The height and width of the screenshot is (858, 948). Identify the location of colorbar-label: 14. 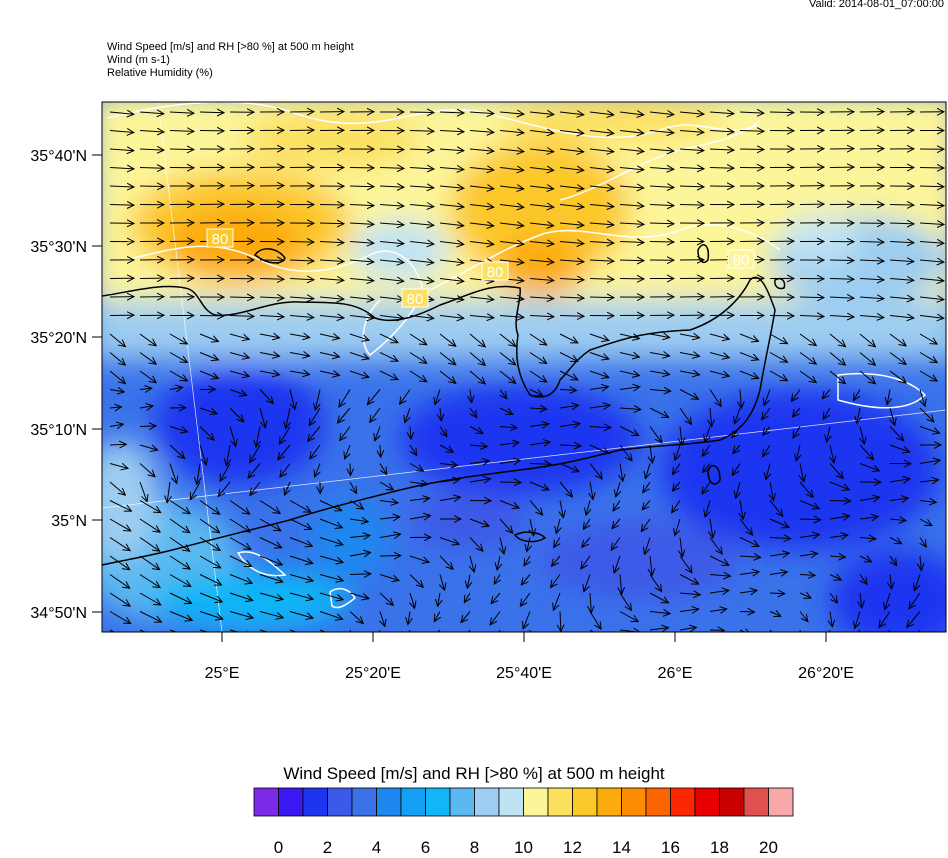
(621, 848).